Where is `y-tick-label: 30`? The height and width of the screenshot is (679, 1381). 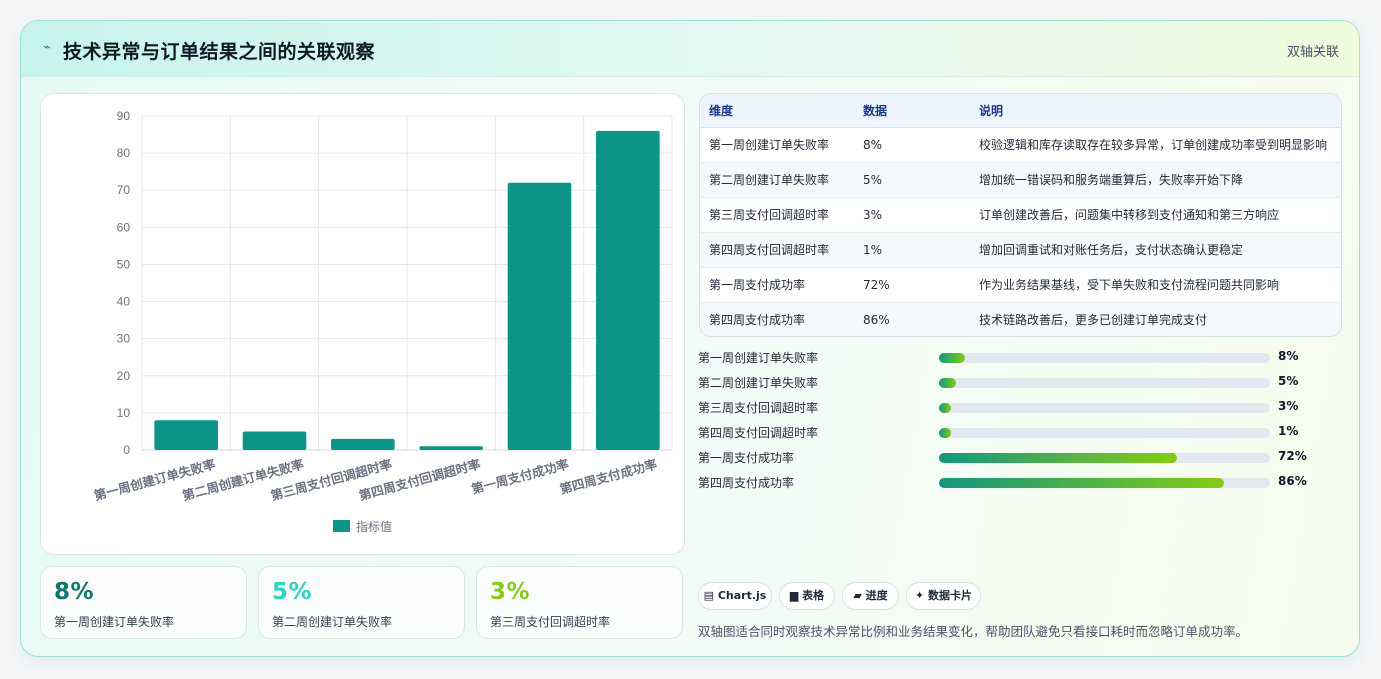
y-tick-label: 30 is located at coordinates (124, 339).